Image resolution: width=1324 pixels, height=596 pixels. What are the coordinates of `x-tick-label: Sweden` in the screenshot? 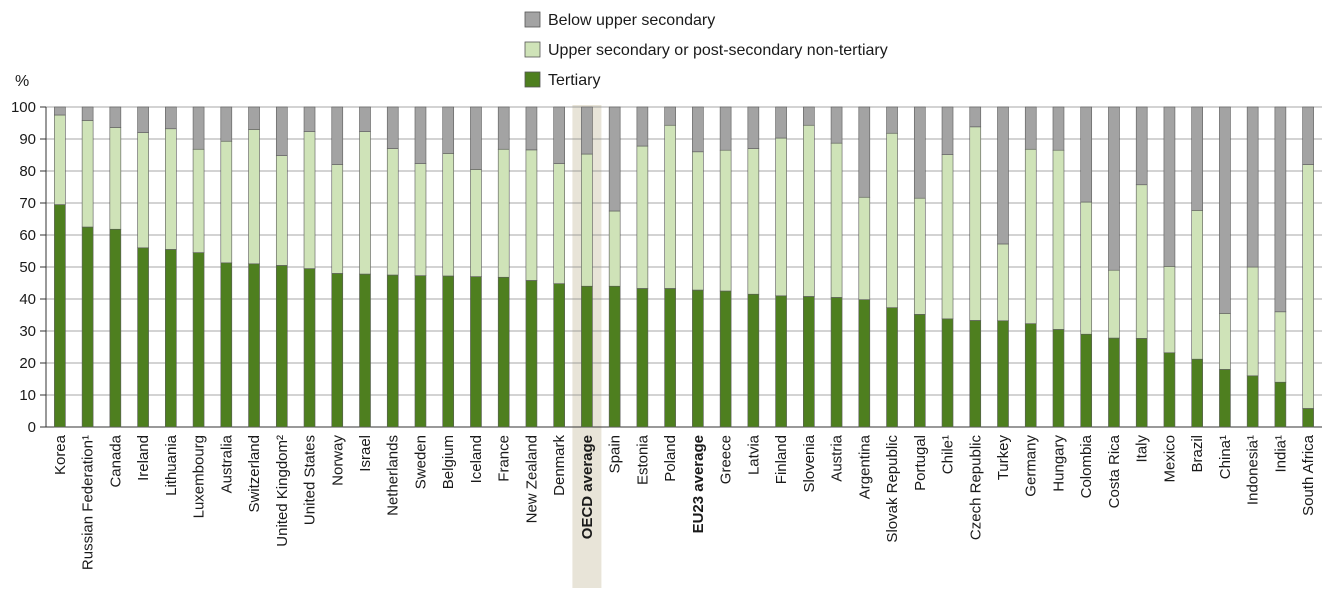 It's located at (420, 462).